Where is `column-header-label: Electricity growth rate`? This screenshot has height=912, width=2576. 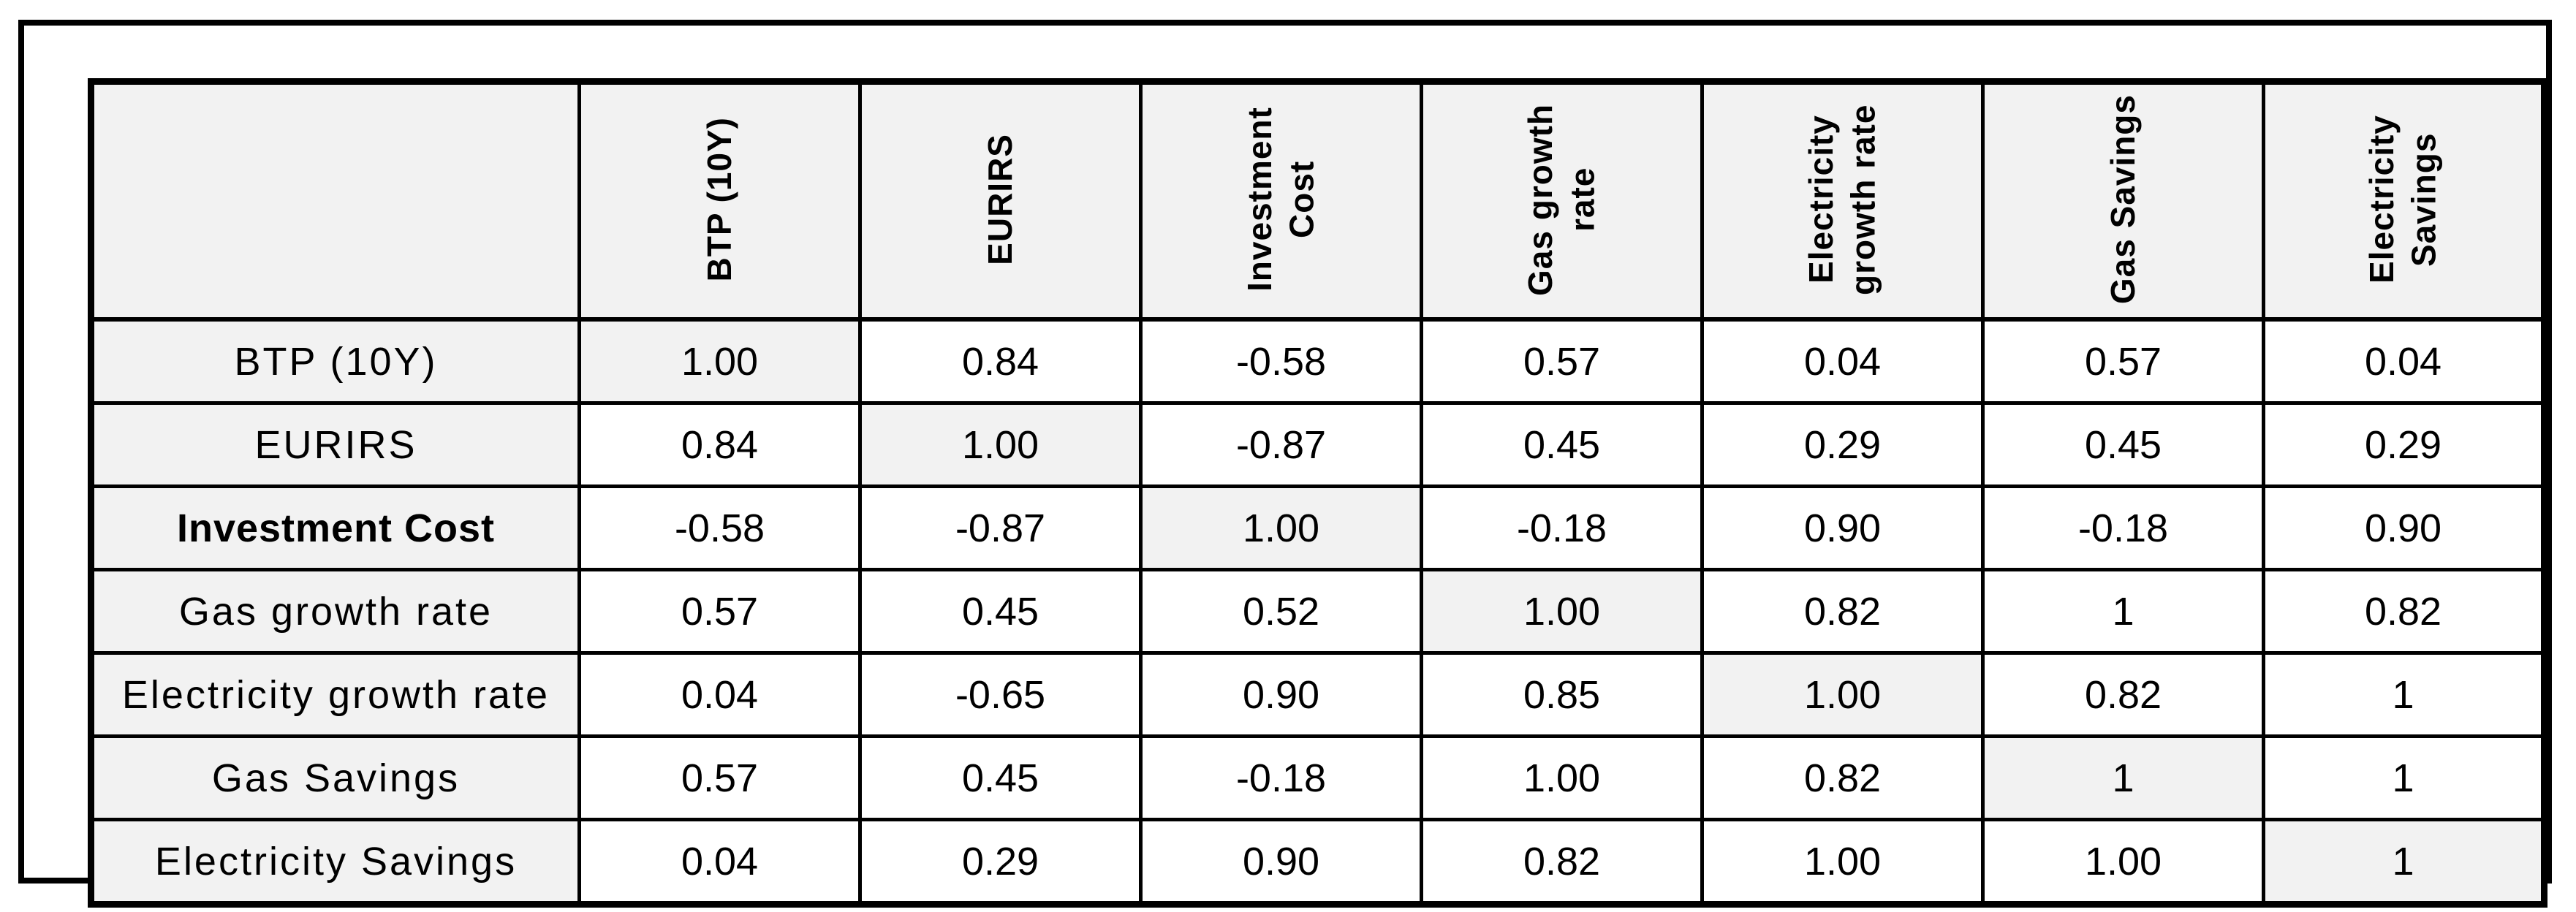
column-header-label: Electricity growth rate is located at coordinates (1842, 199).